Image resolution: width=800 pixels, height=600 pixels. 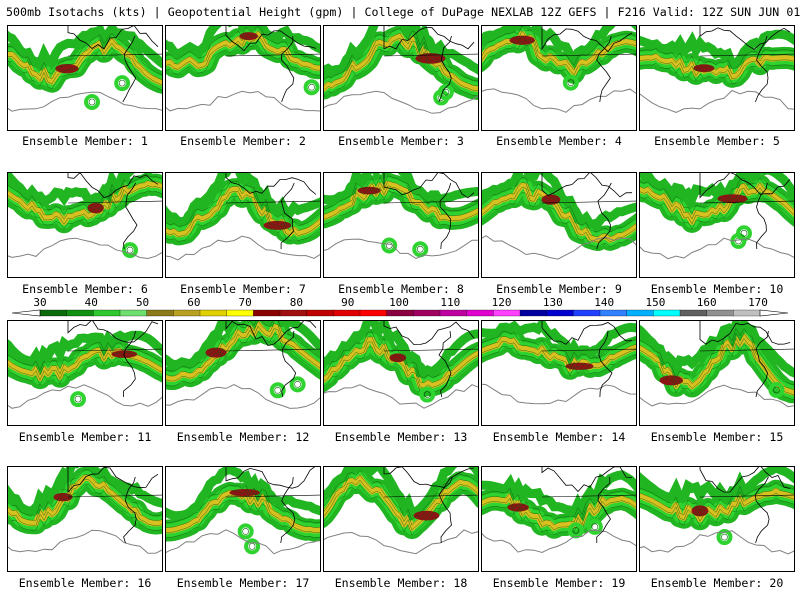 I want to click on member-caption: Ensemble Member: 12, so click(x=243, y=437).